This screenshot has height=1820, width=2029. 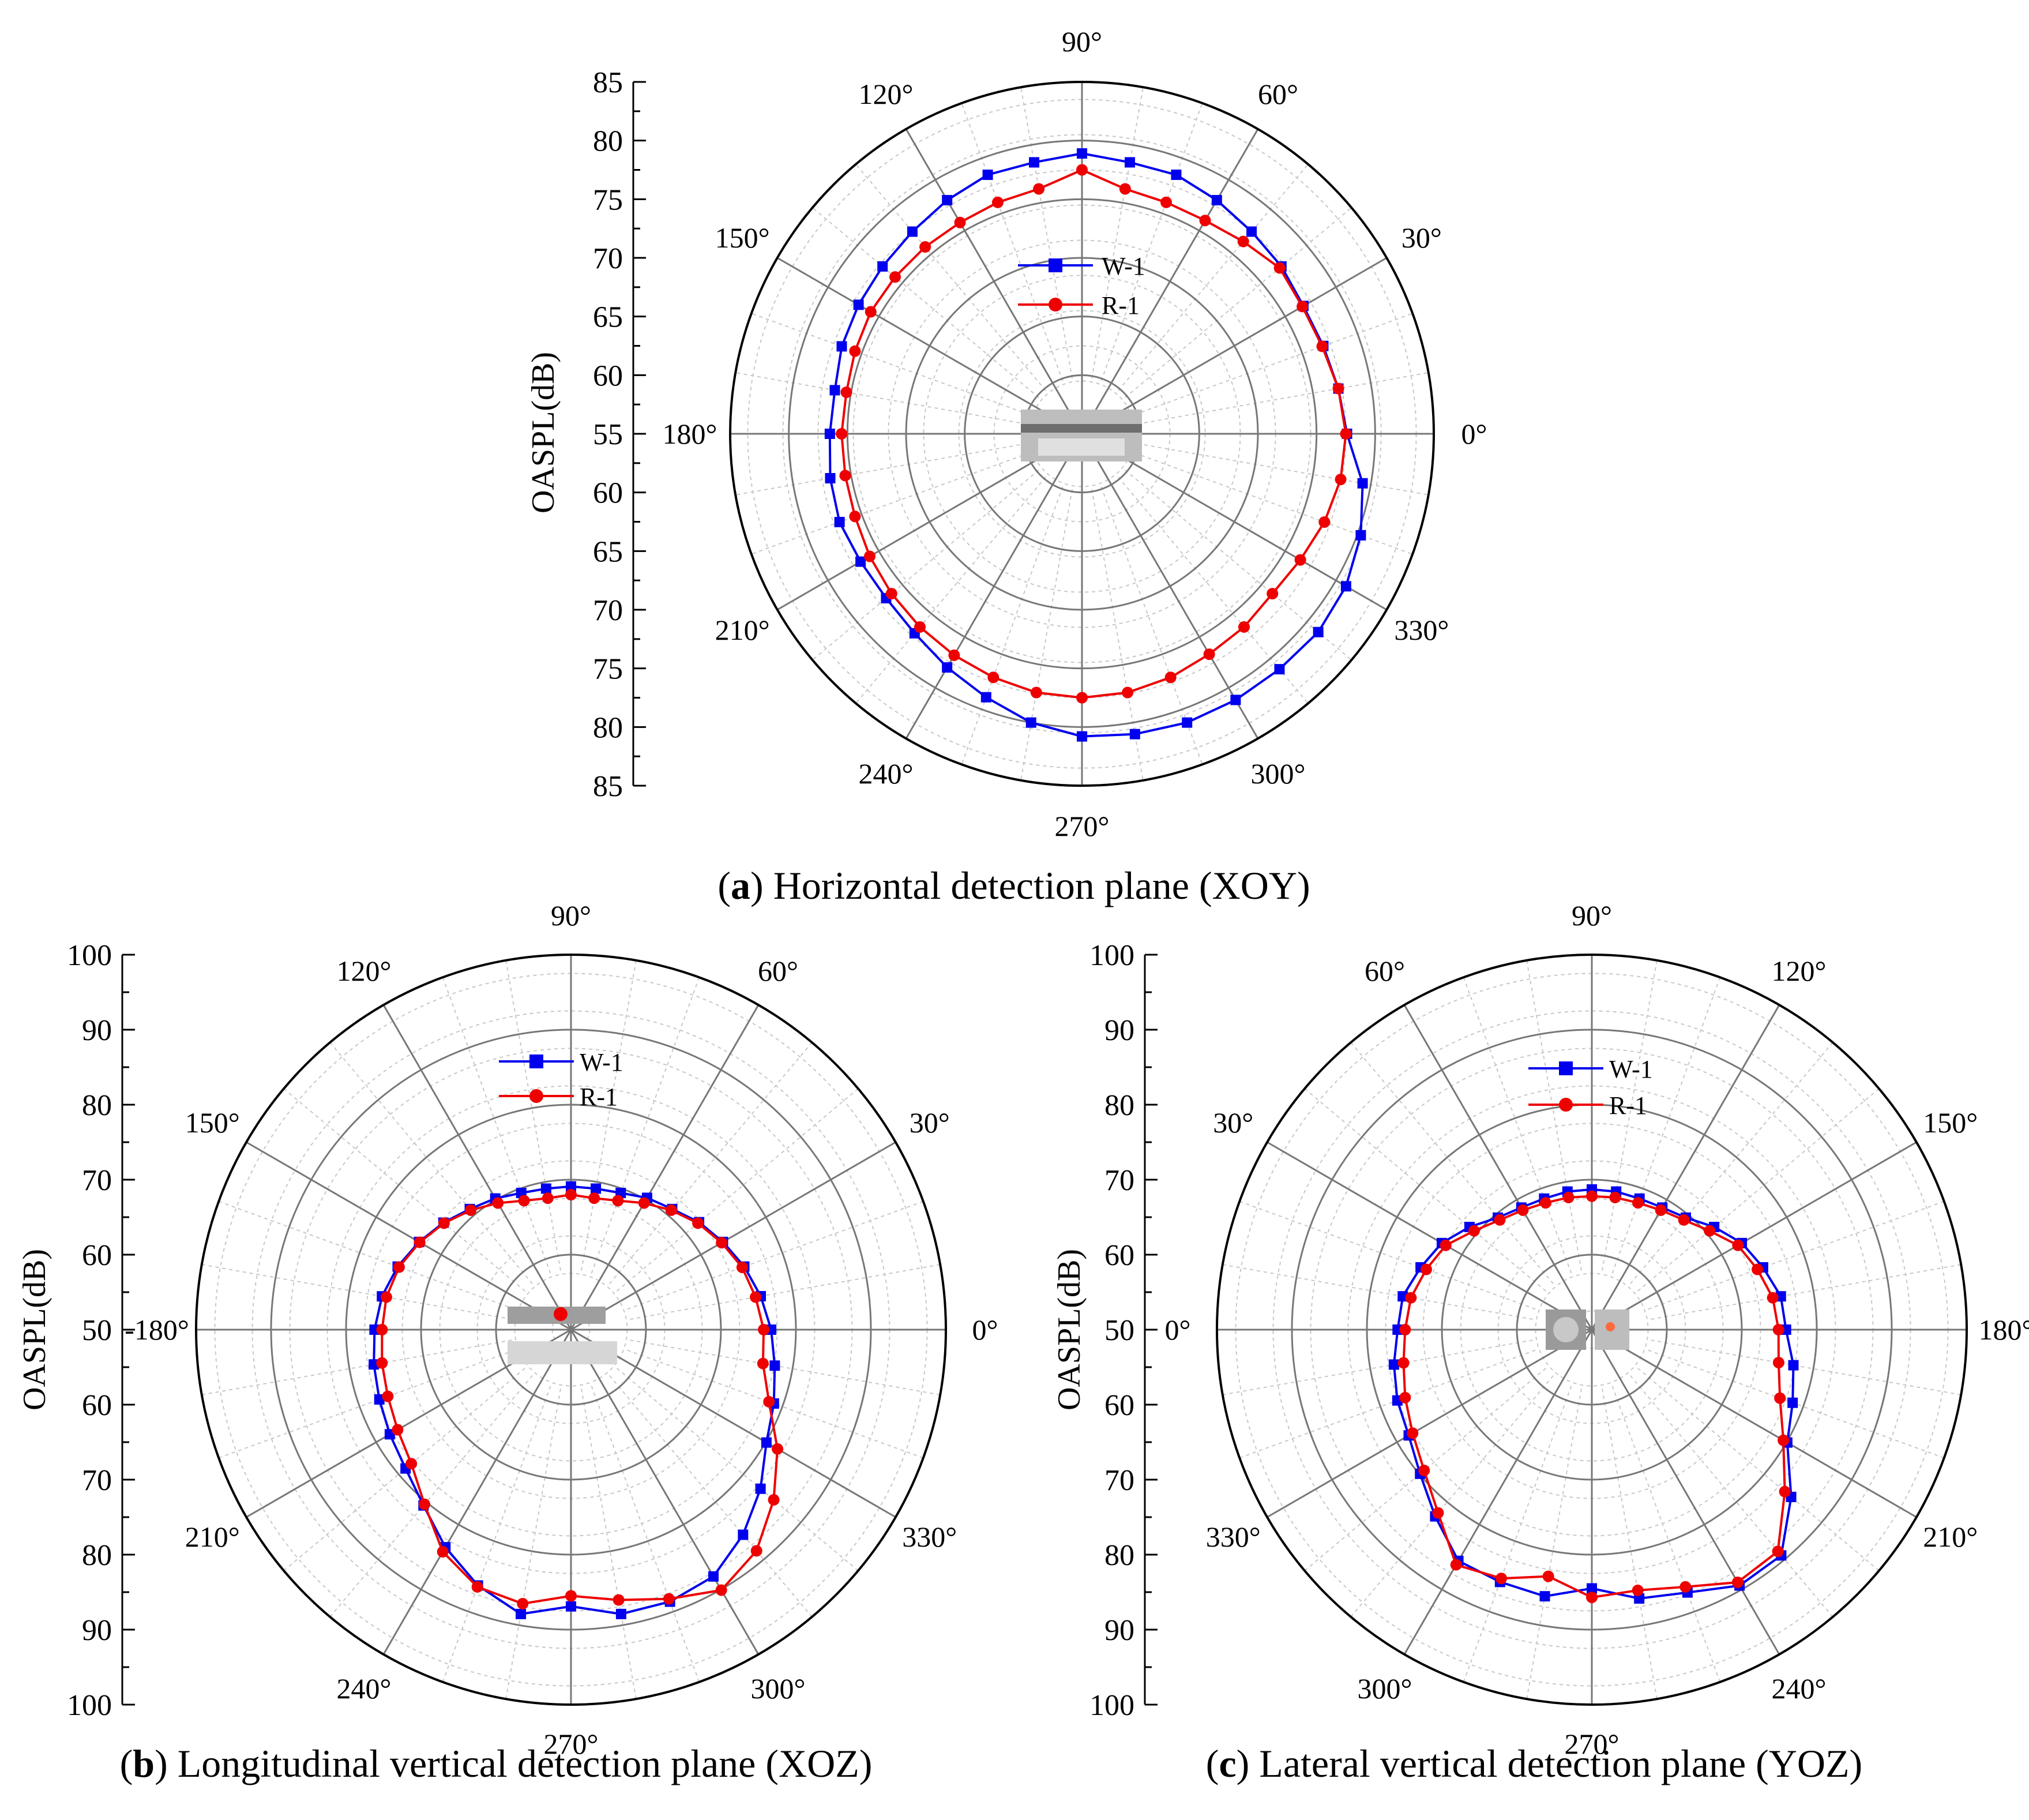 I want to click on angle-label: 330°, so click(x=930, y=1537).